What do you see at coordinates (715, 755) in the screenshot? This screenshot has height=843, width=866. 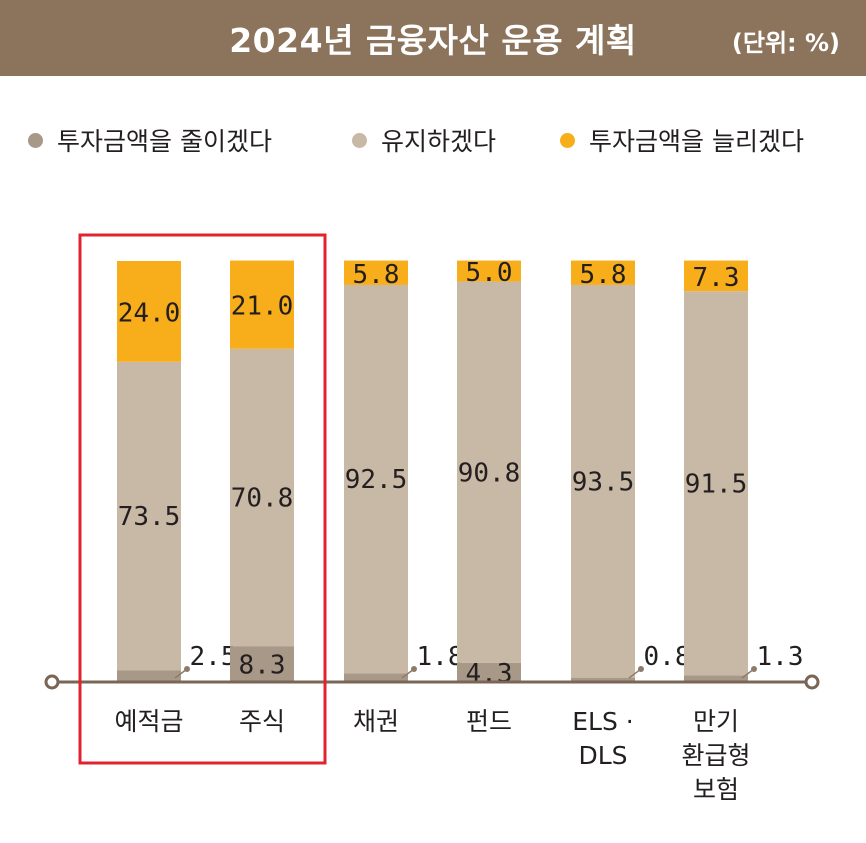 I see `category-label: 환급형` at bounding box center [715, 755].